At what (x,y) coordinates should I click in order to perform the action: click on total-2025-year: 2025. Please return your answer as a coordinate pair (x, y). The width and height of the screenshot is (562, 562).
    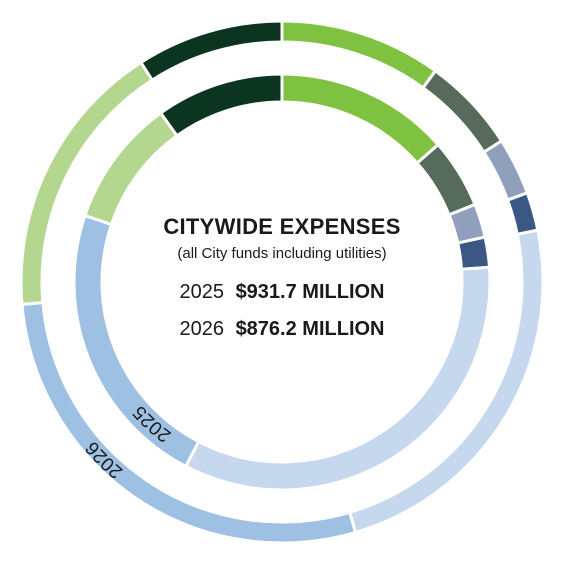
    Looking at the image, I should click on (202, 292).